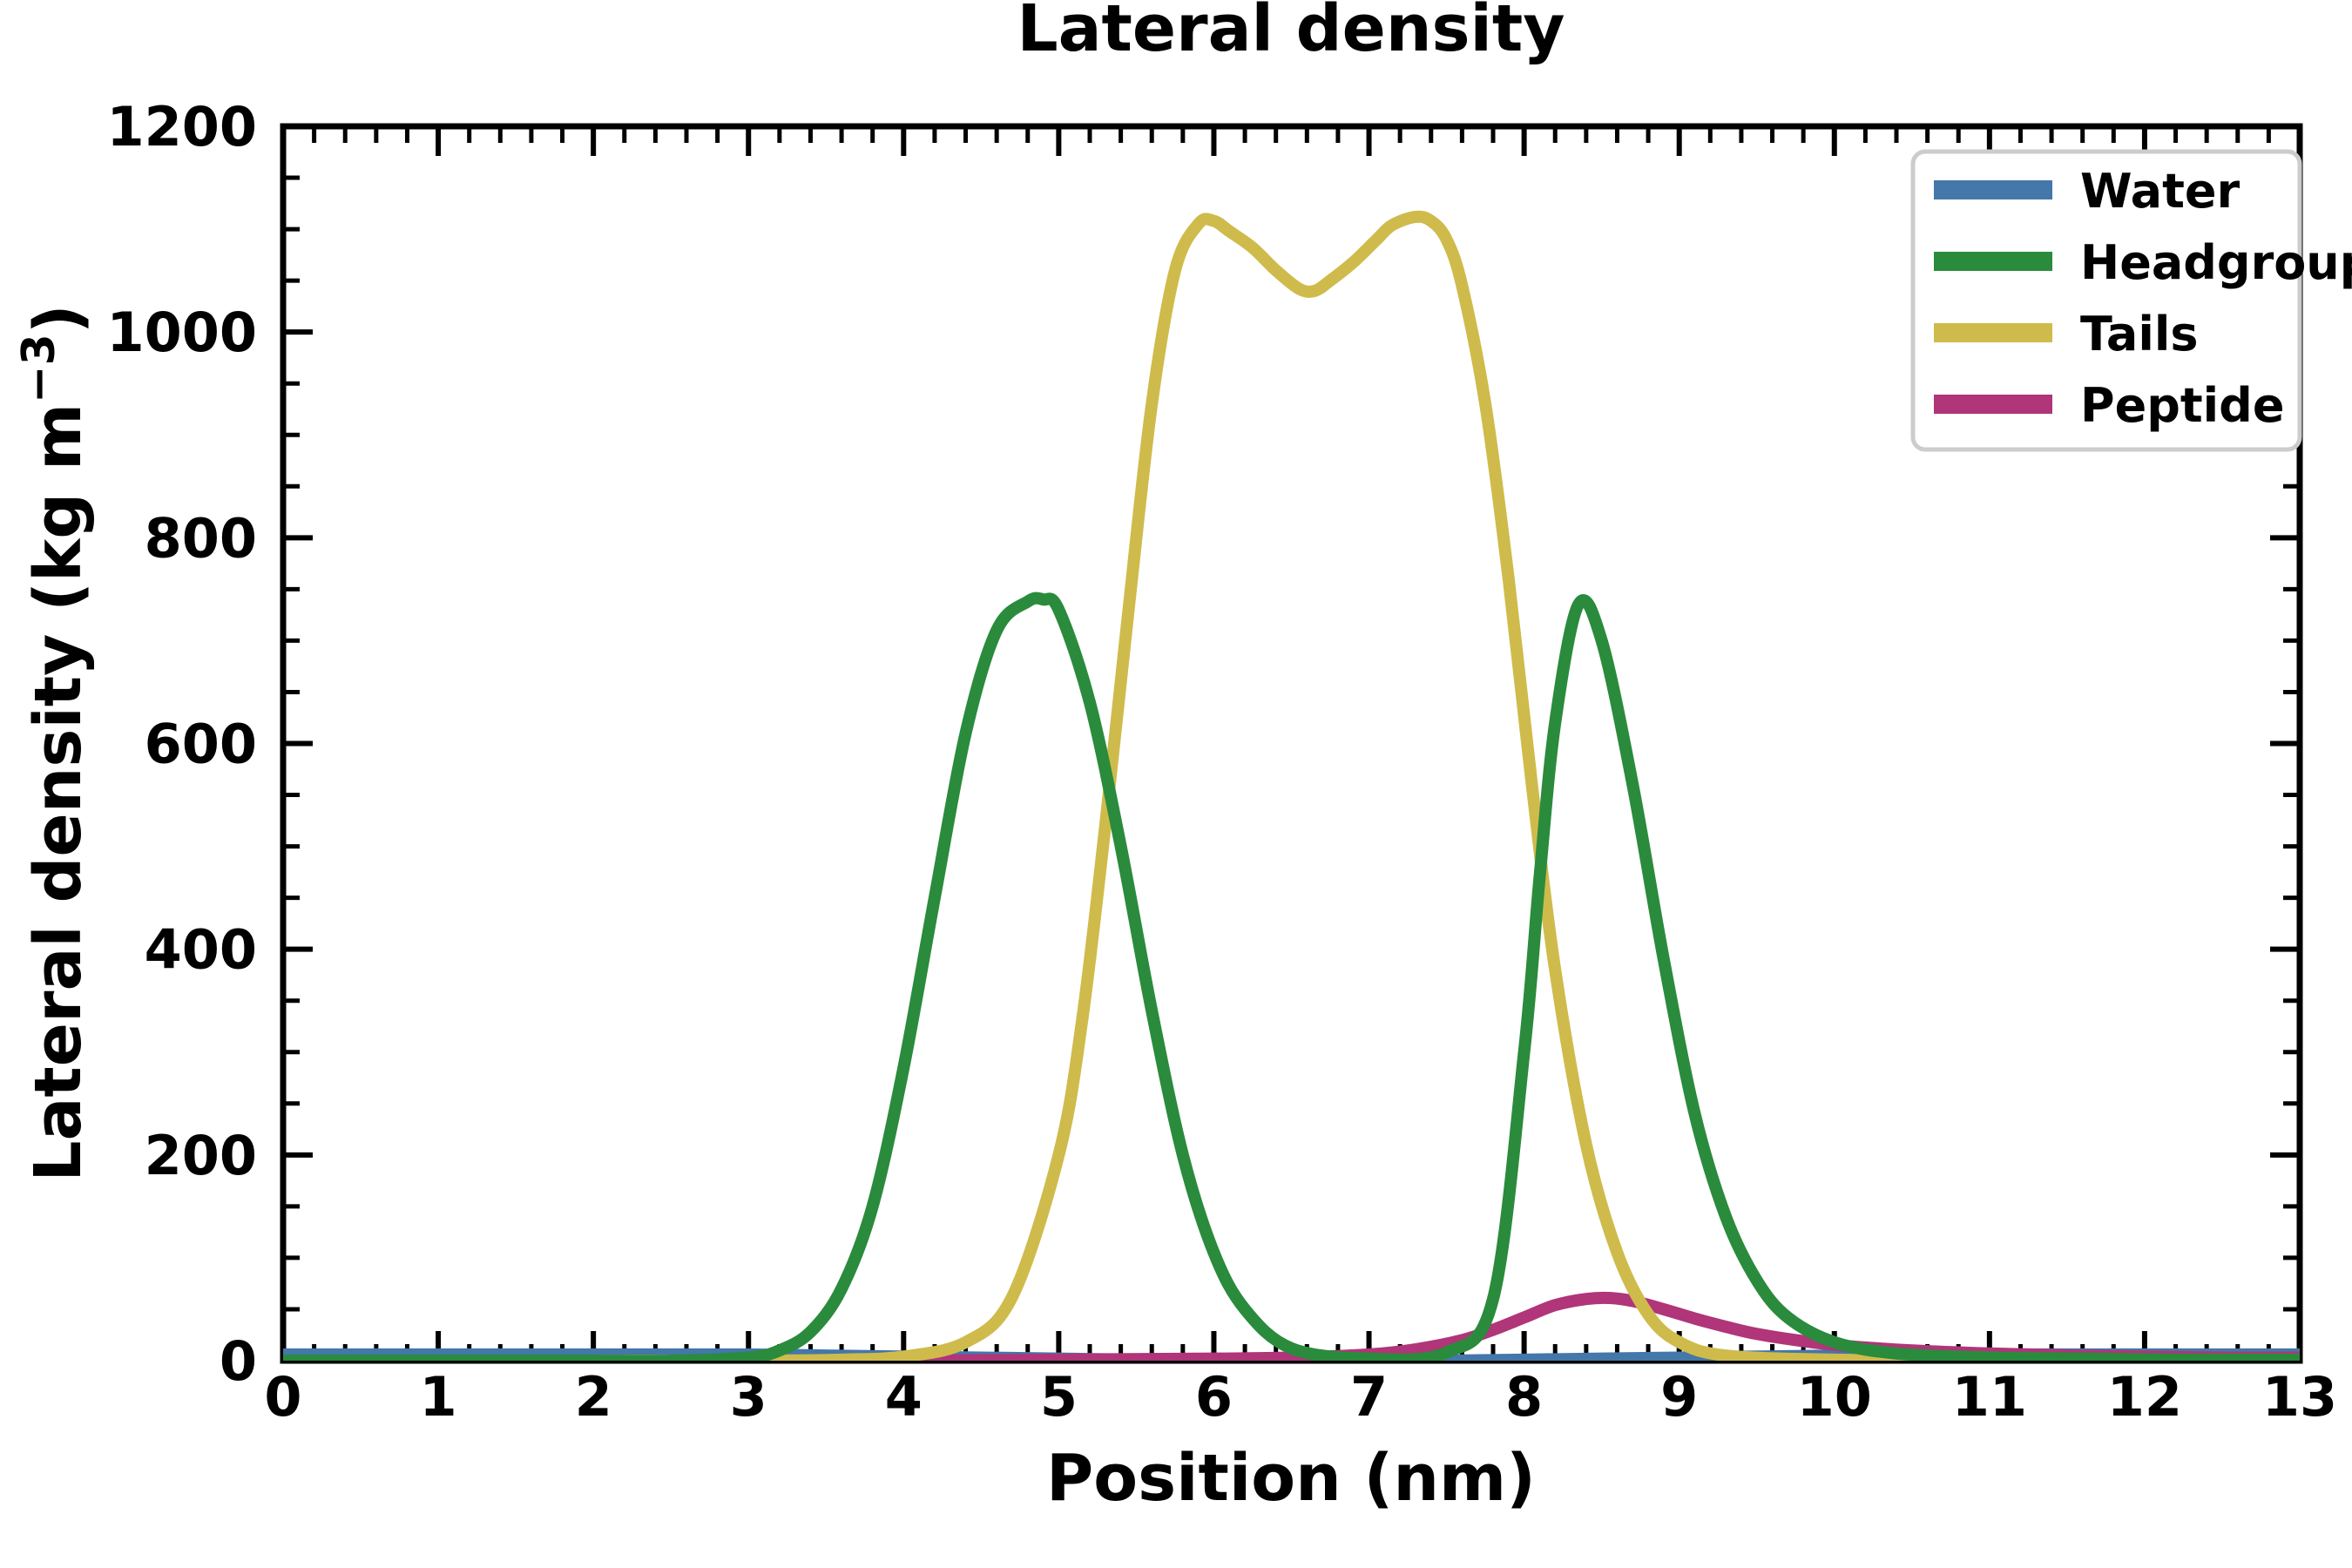 This screenshot has height=1568, width=2352. I want to click on legend-label-headgroups: Headgroups, so click(2216, 262).